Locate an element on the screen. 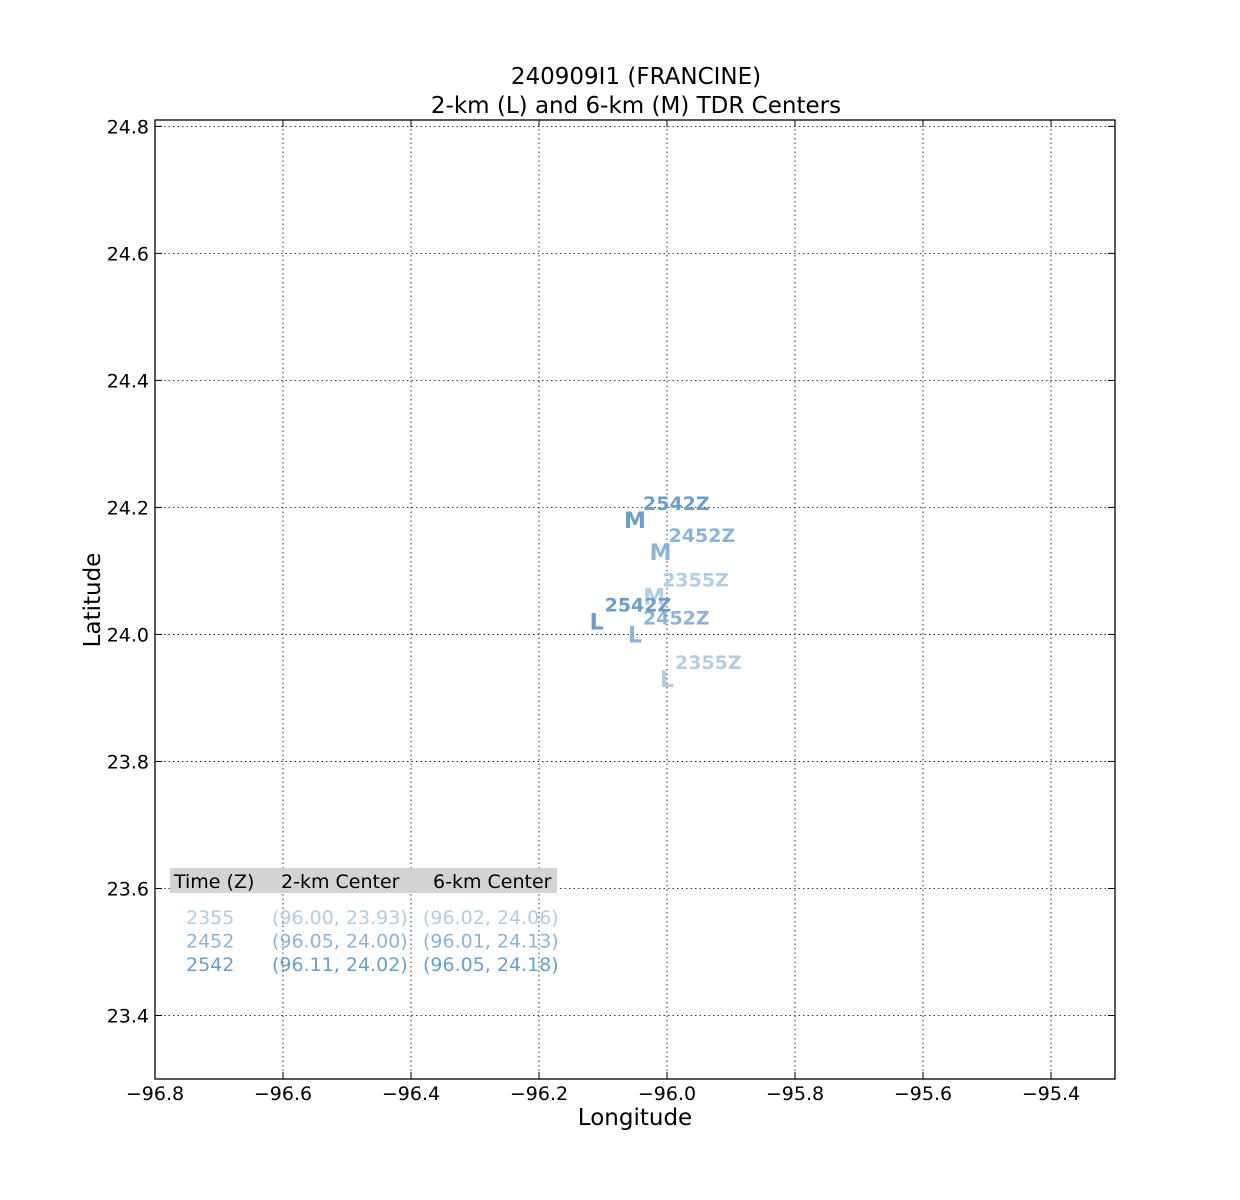 The width and height of the screenshot is (1240, 1200). table-header-background is located at coordinates (363, 880).